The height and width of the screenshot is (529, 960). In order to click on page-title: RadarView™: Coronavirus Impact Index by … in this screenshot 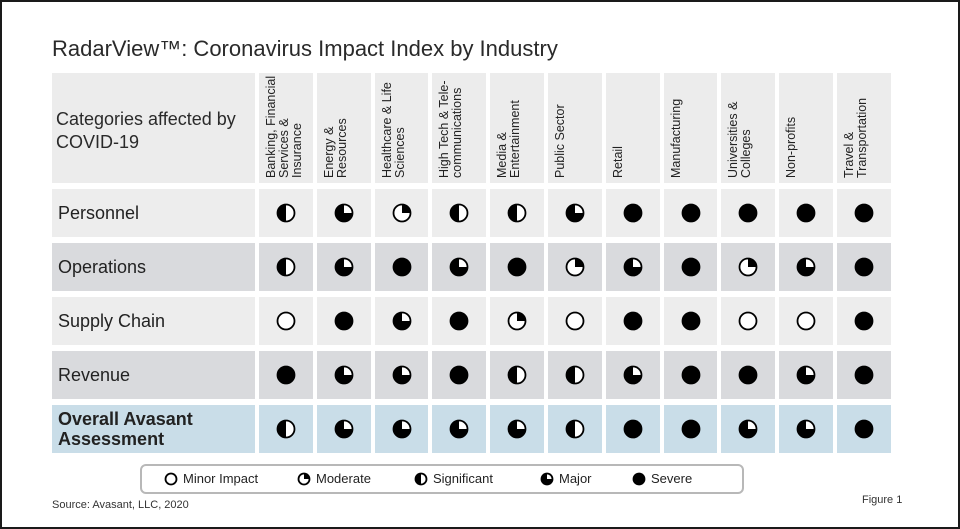, I will do `click(305, 48)`.